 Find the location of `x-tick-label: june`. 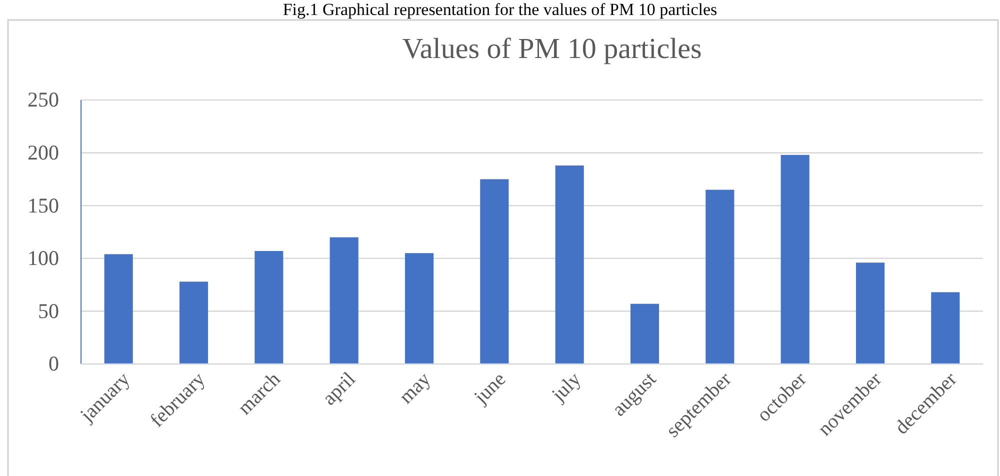

x-tick-label: june is located at coordinates (490, 388).